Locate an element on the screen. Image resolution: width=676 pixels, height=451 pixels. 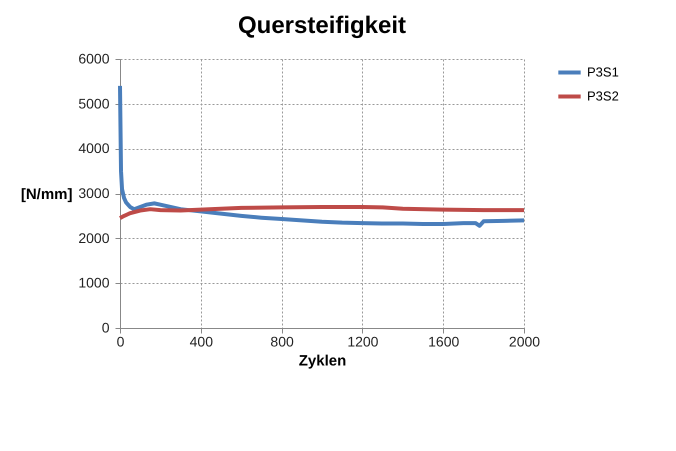
x-tick-label: 0 is located at coordinates (120, 342).